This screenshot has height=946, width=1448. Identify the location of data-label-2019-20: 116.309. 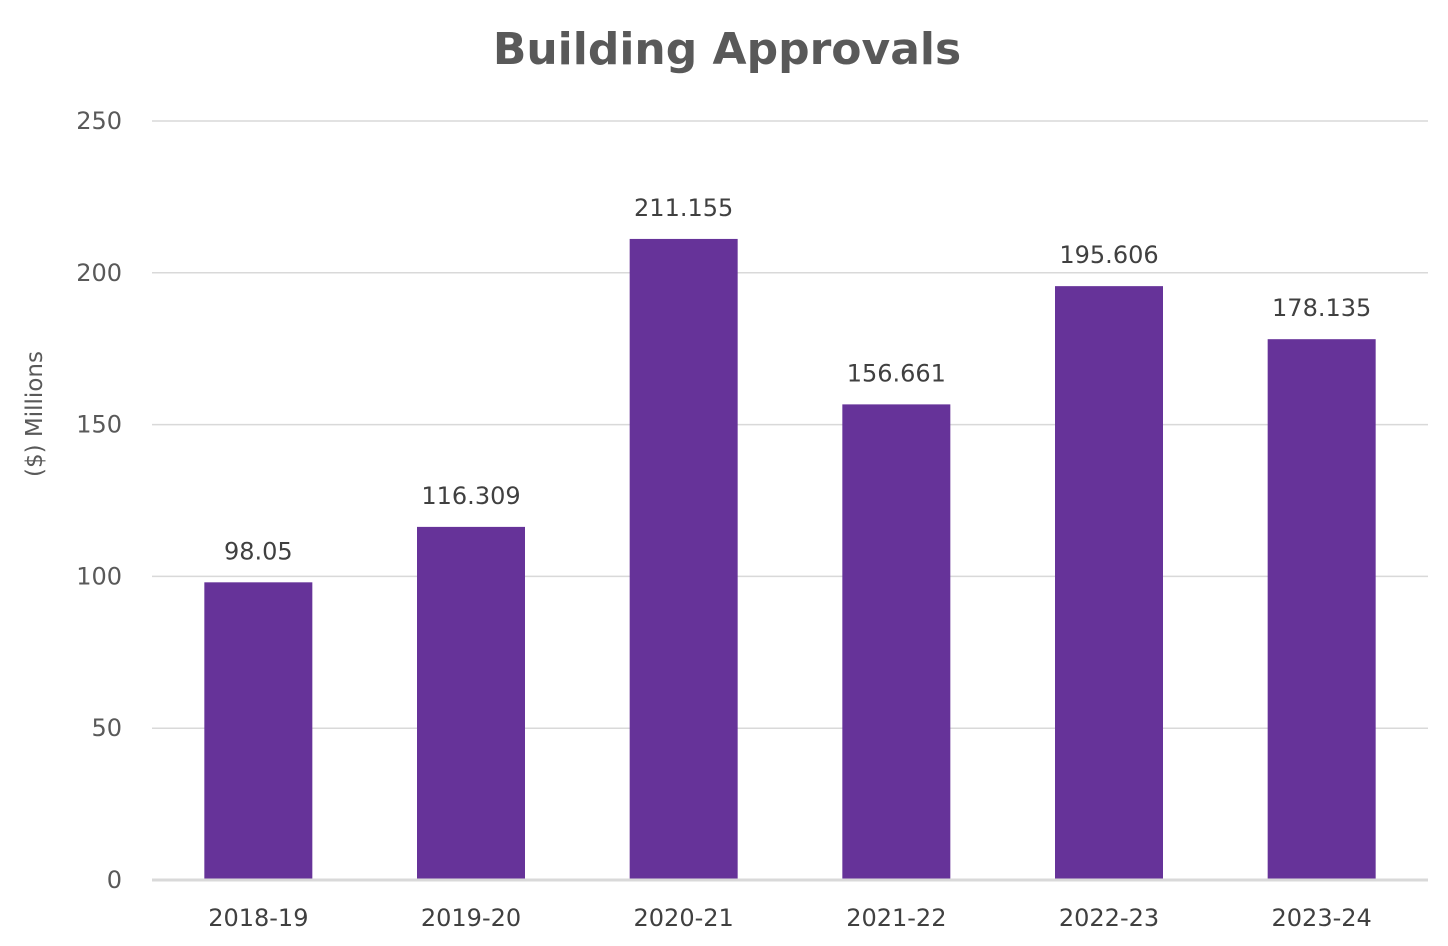
(470, 496).